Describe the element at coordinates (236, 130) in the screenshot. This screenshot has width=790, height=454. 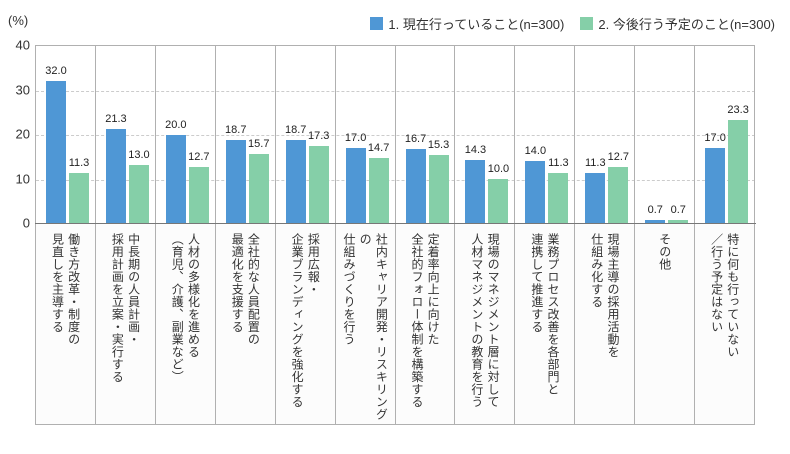
I see `bar-value-label: 18.7` at that location.